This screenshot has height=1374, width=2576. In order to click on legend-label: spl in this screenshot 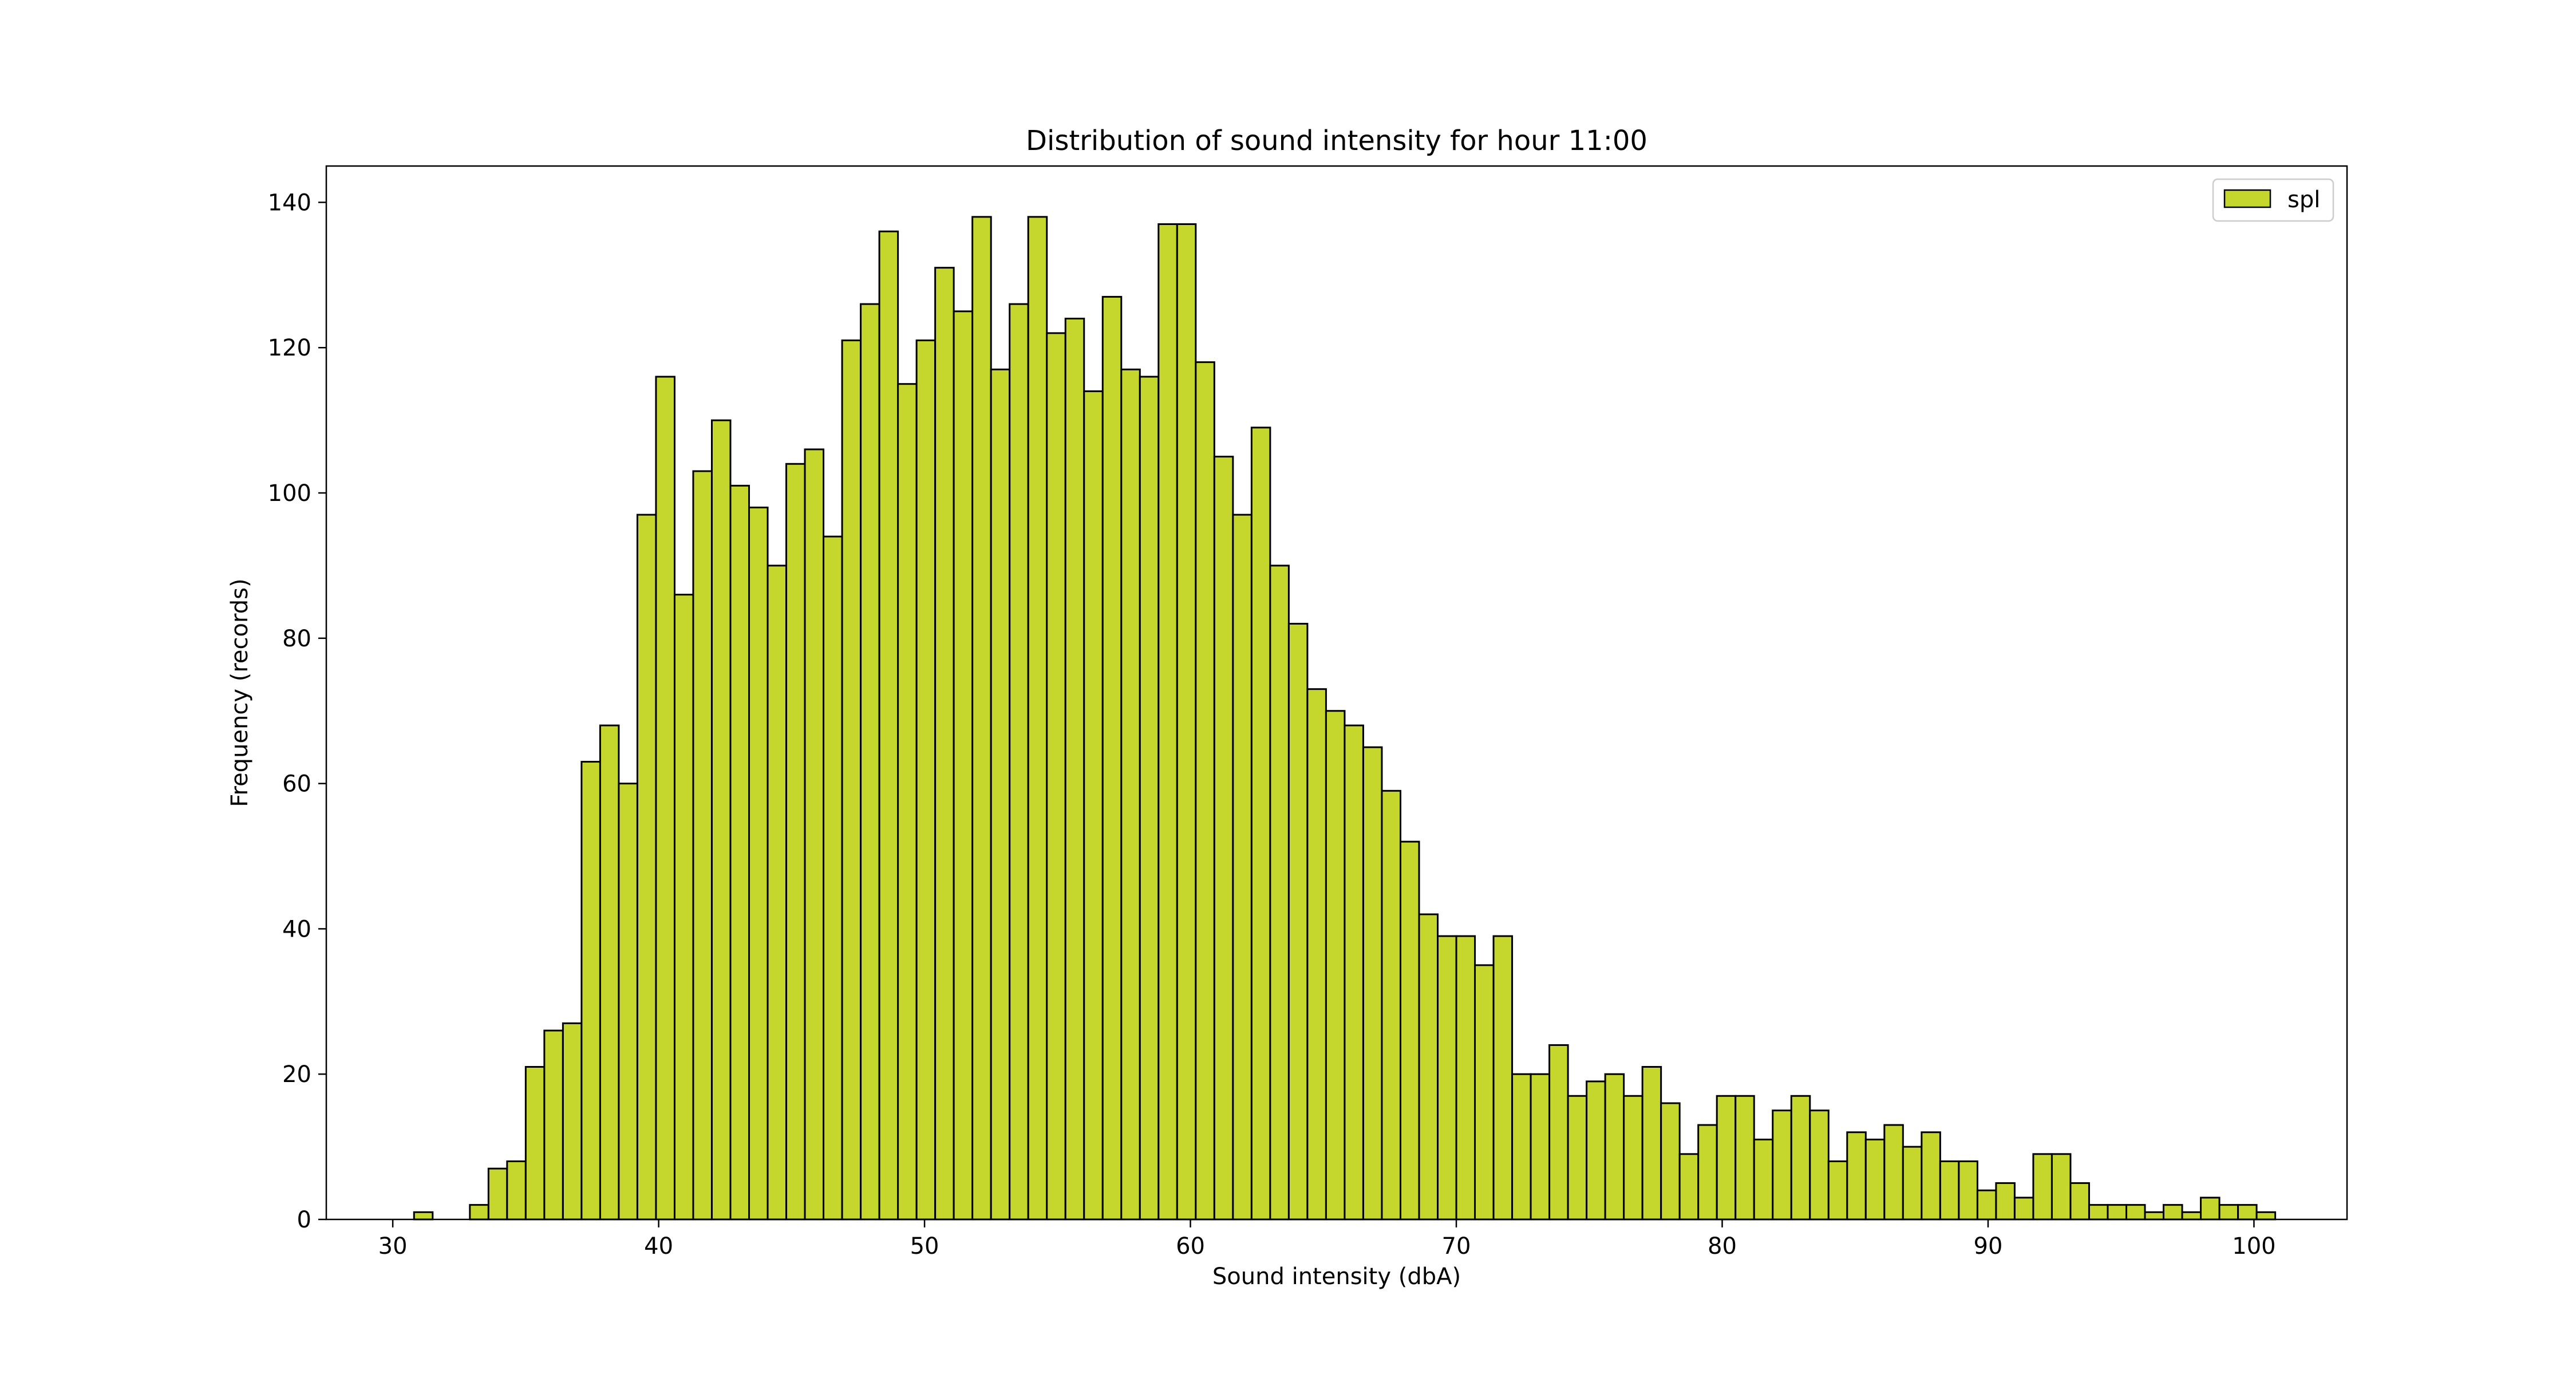, I will do `click(2303, 200)`.